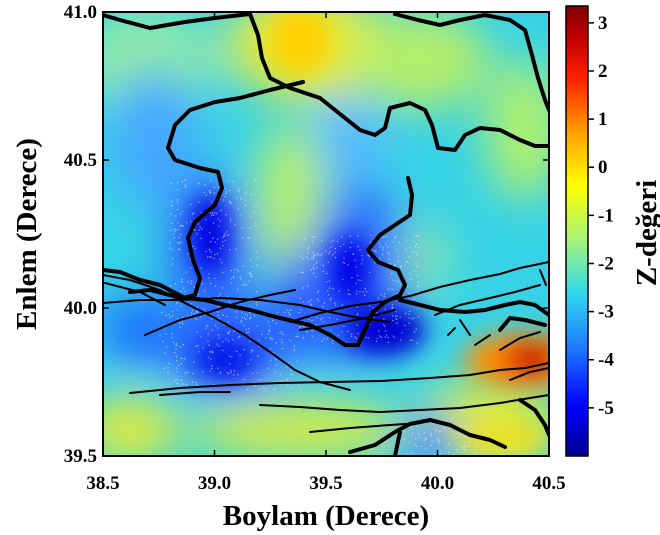  Describe the element at coordinates (603, 167) in the screenshot. I see `colorbar-tick-label: 0` at that location.